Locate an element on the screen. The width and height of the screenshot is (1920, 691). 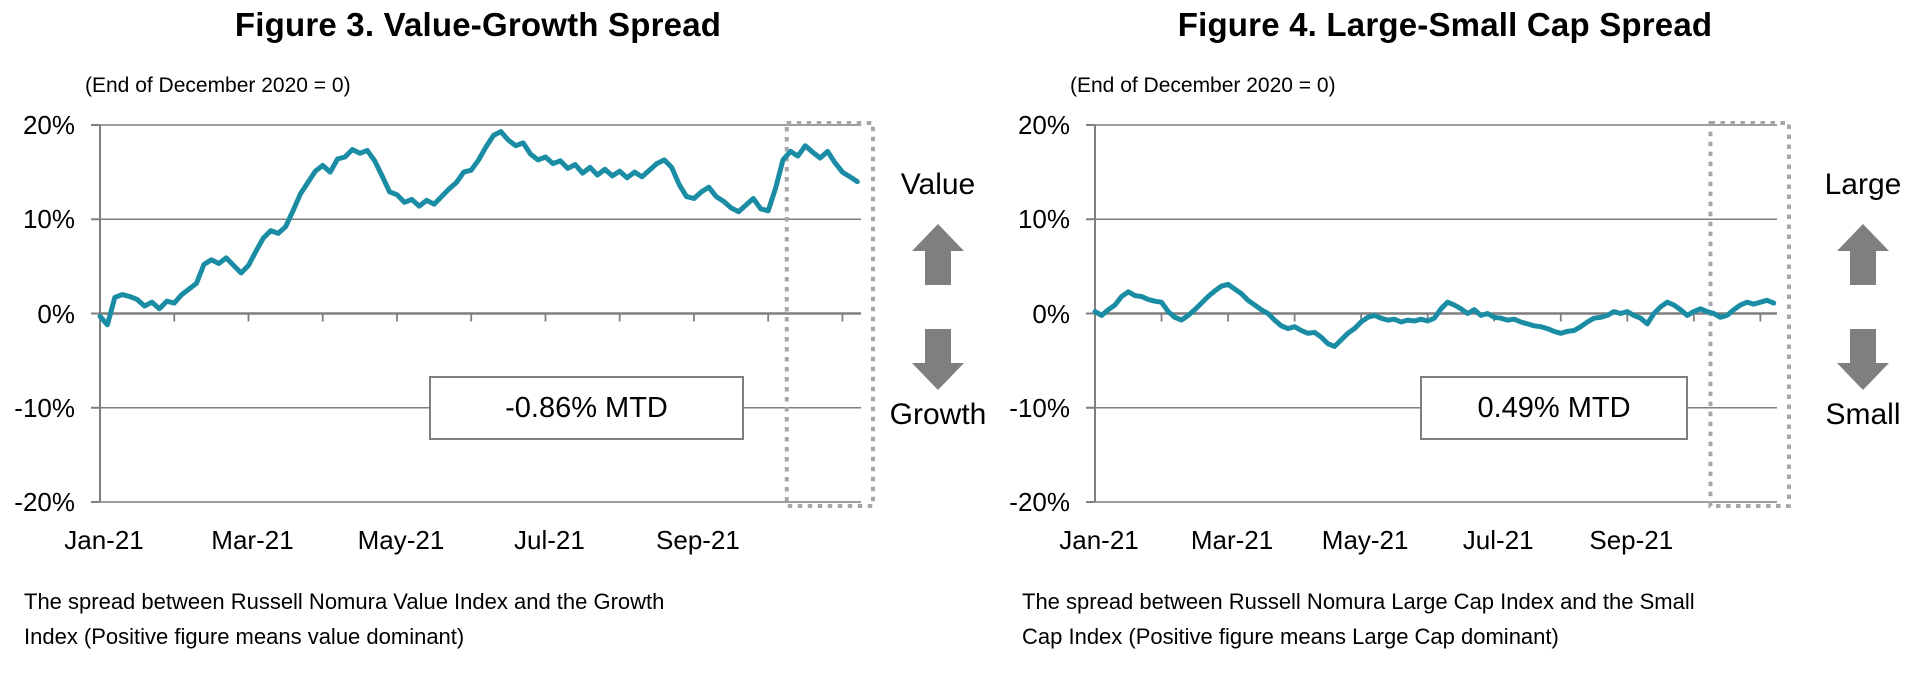
figure4-subtitle: (End of December 2020 = 0) is located at coordinates (1203, 85).